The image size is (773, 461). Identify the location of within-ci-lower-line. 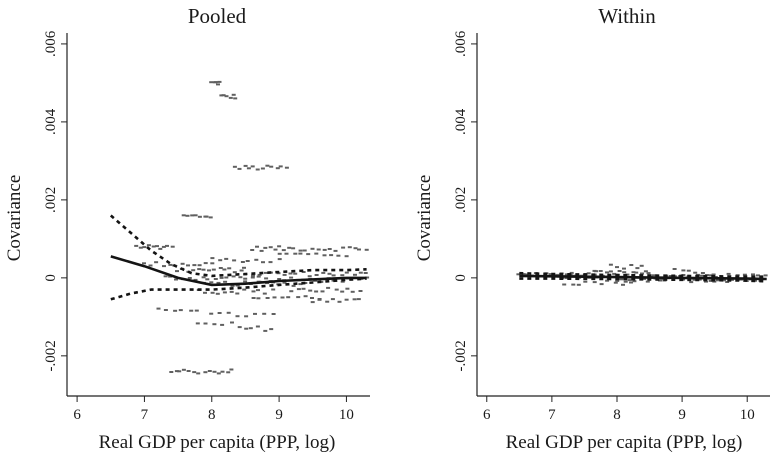
(643, 280).